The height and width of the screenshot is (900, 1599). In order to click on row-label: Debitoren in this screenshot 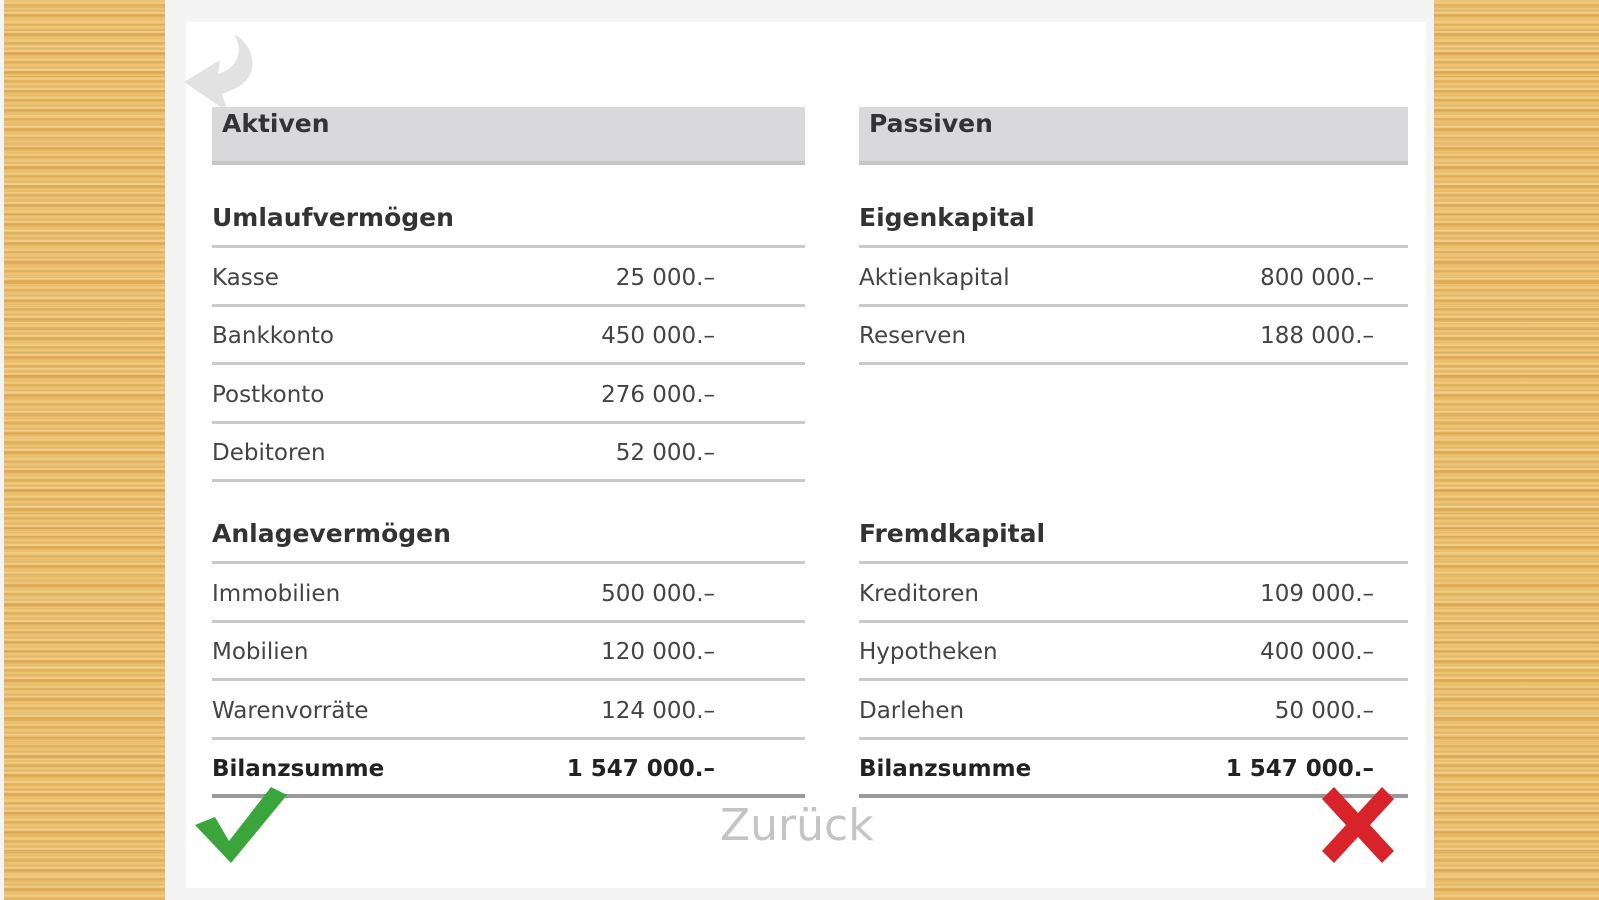, I will do `click(269, 452)`.